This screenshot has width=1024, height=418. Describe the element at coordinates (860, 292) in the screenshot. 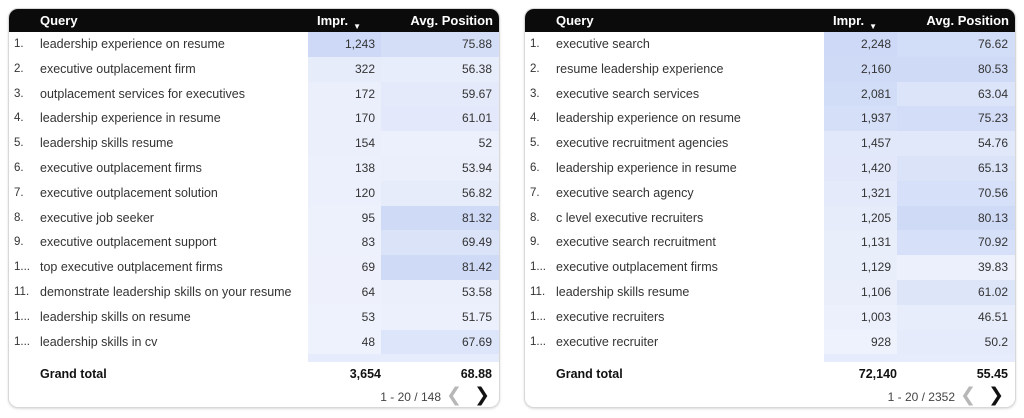

I see `impressions-cell: 1,106` at that location.